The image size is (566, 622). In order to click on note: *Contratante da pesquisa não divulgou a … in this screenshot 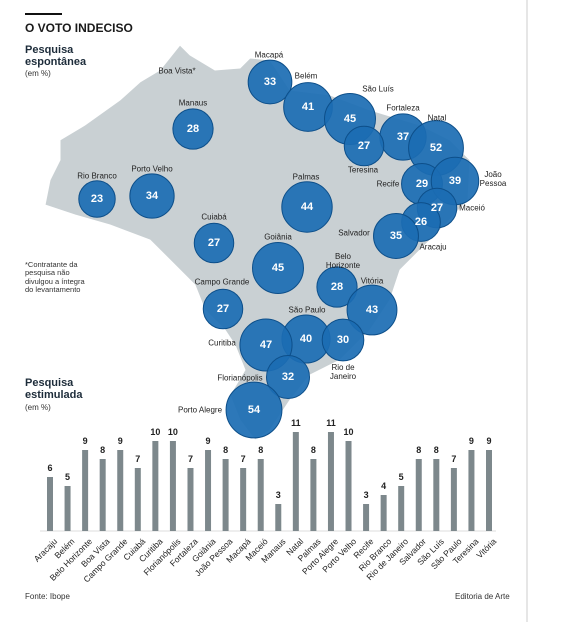, I will do `click(55, 277)`.